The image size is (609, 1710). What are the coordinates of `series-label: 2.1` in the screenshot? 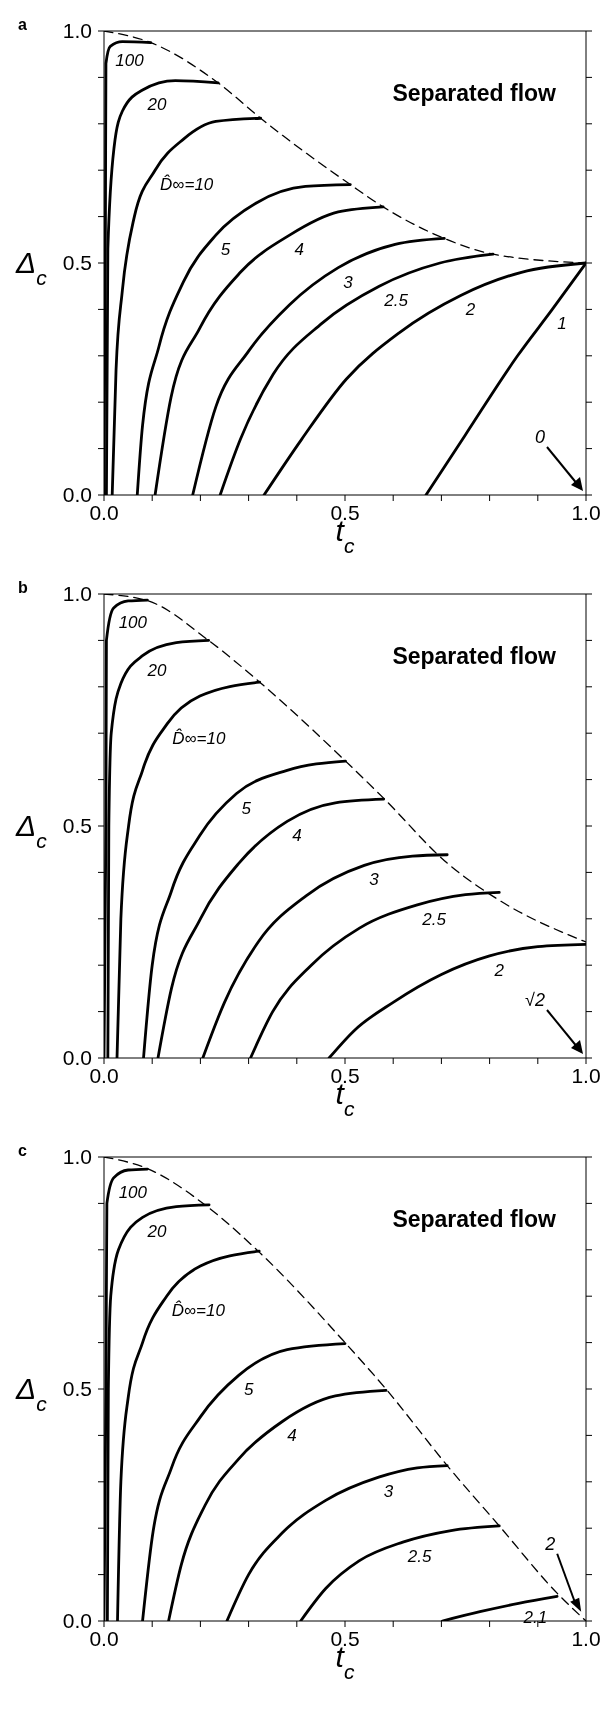 It's located at (535, 1618).